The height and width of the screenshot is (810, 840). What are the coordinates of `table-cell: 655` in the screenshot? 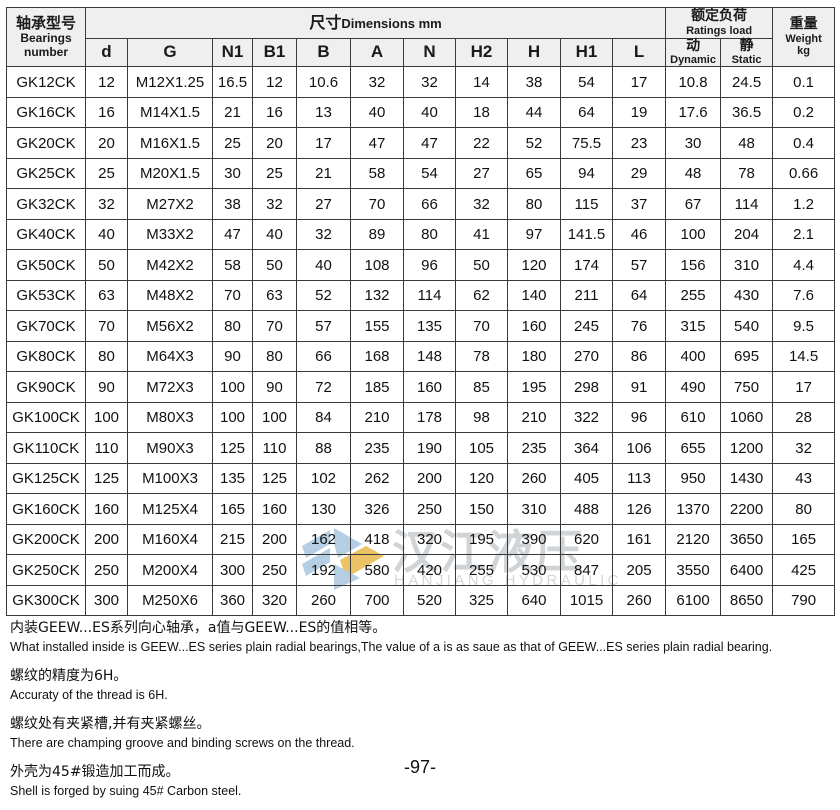 It's located at (693, 448).